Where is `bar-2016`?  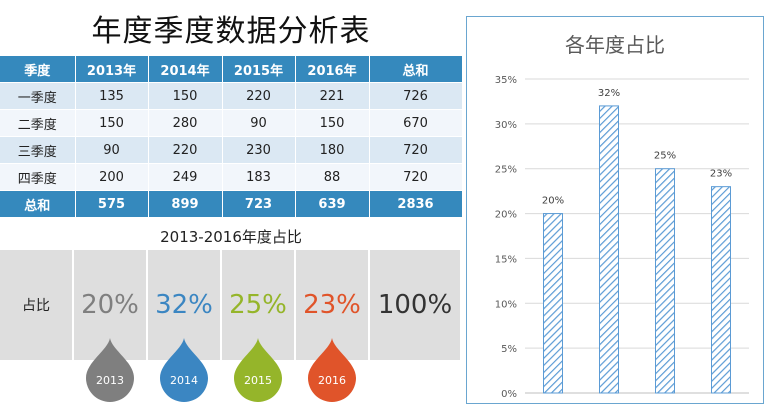
bar-2016 is located at coordinates (721, 290).